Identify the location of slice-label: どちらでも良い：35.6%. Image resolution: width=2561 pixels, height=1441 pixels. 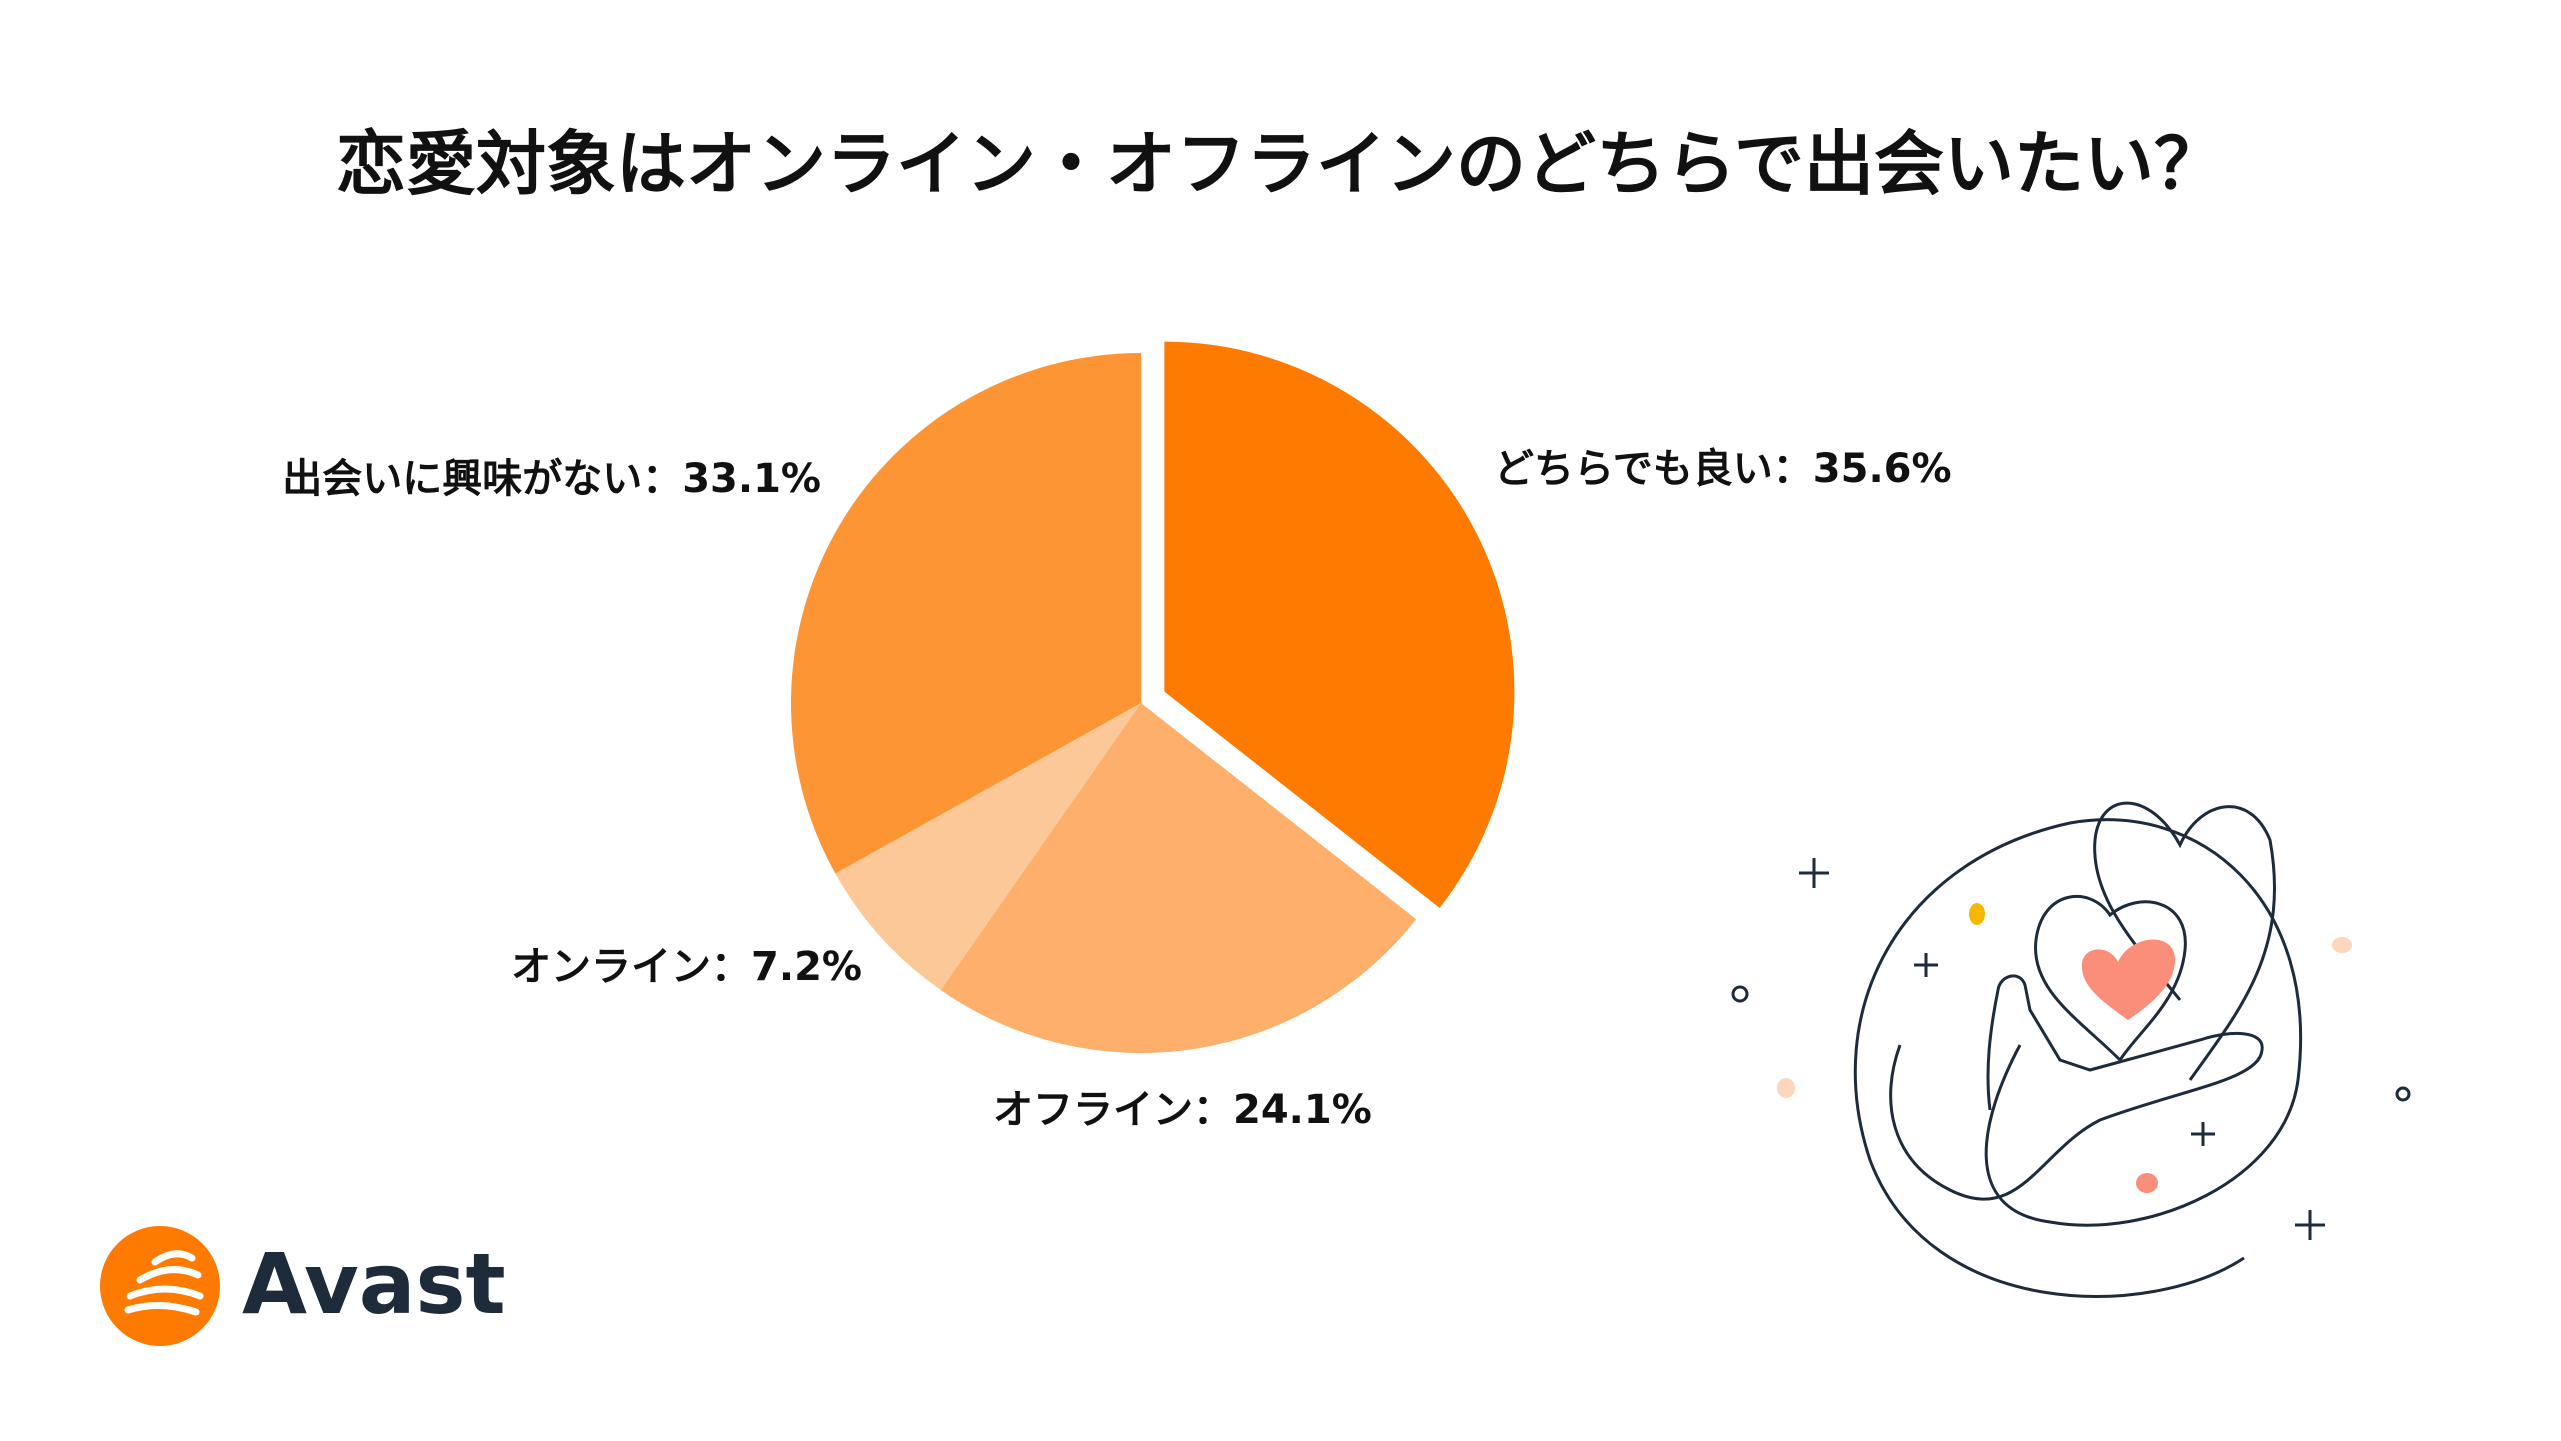
(1723, 469).